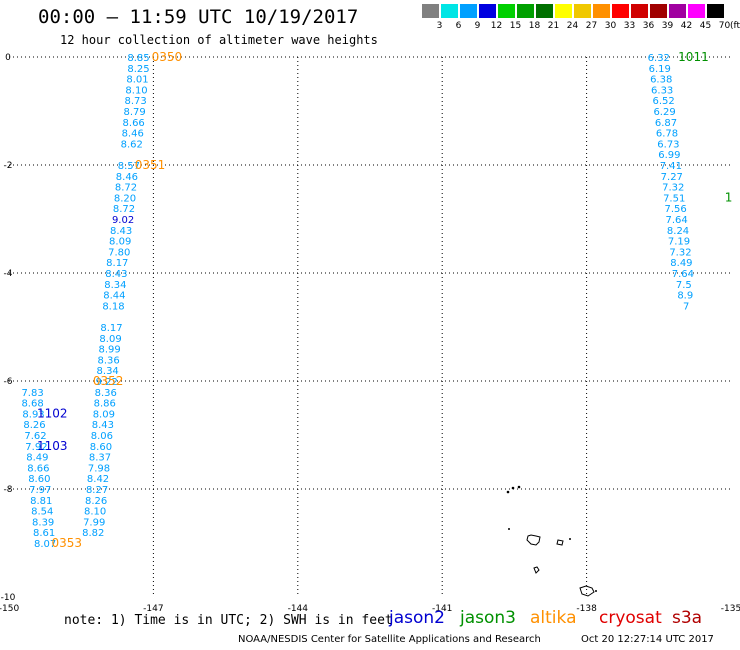 The width and height of the screenshot is (740, 650). Describe the element at coordinates (686, 306) in the screenshot. I see `wave-height-value: 7` at that location.